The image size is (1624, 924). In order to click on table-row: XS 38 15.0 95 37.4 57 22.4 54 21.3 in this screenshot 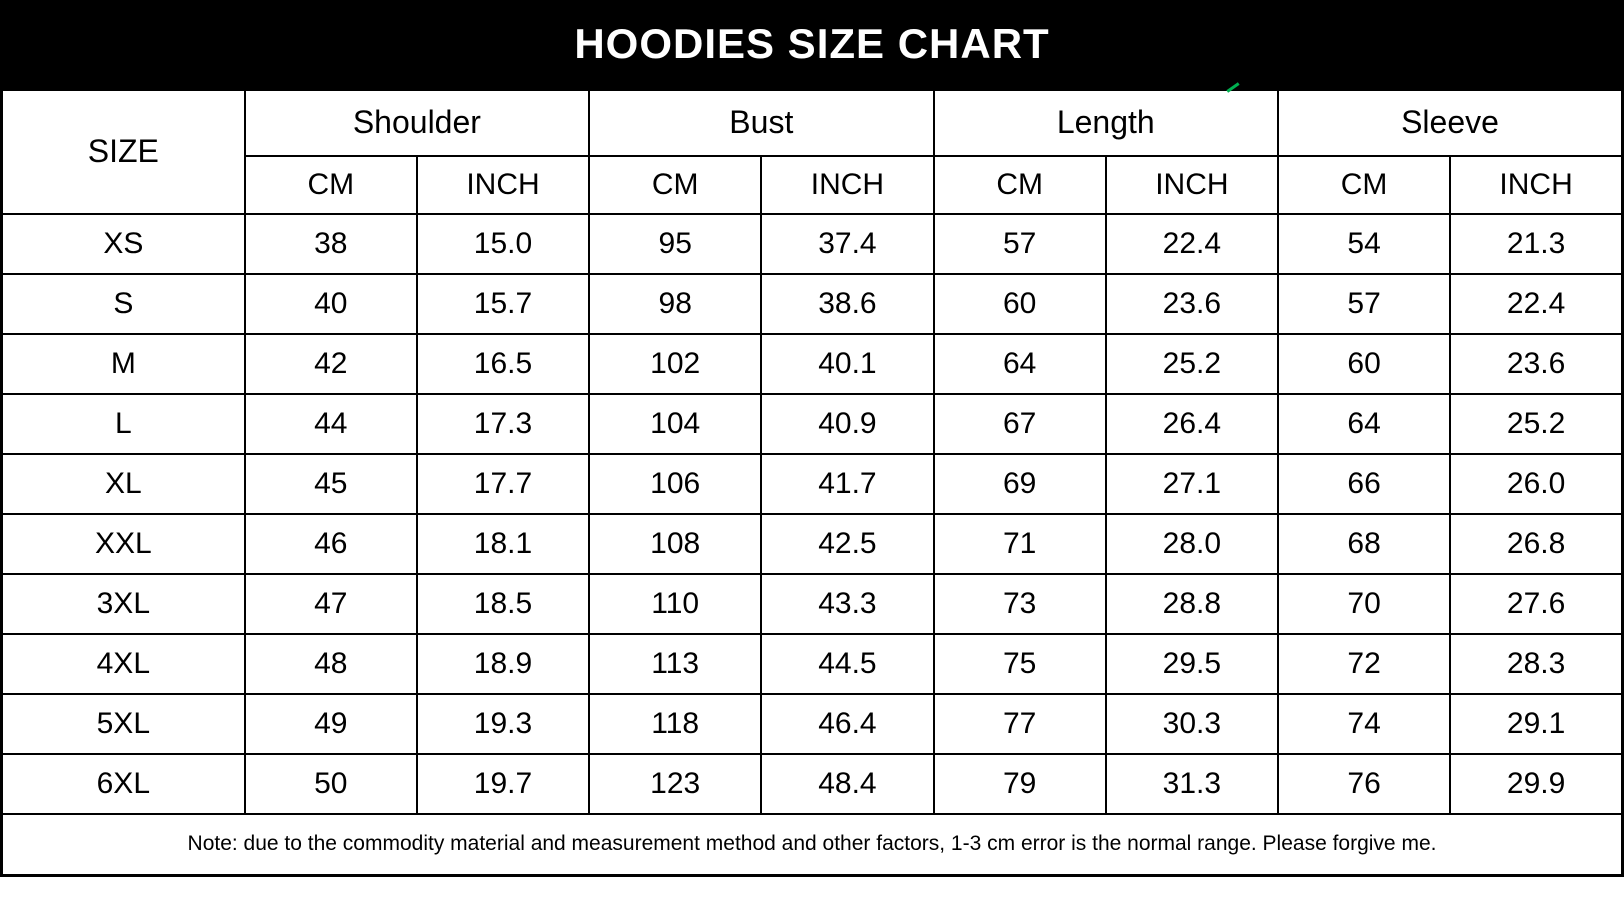, I will do `click(812, 243)`.